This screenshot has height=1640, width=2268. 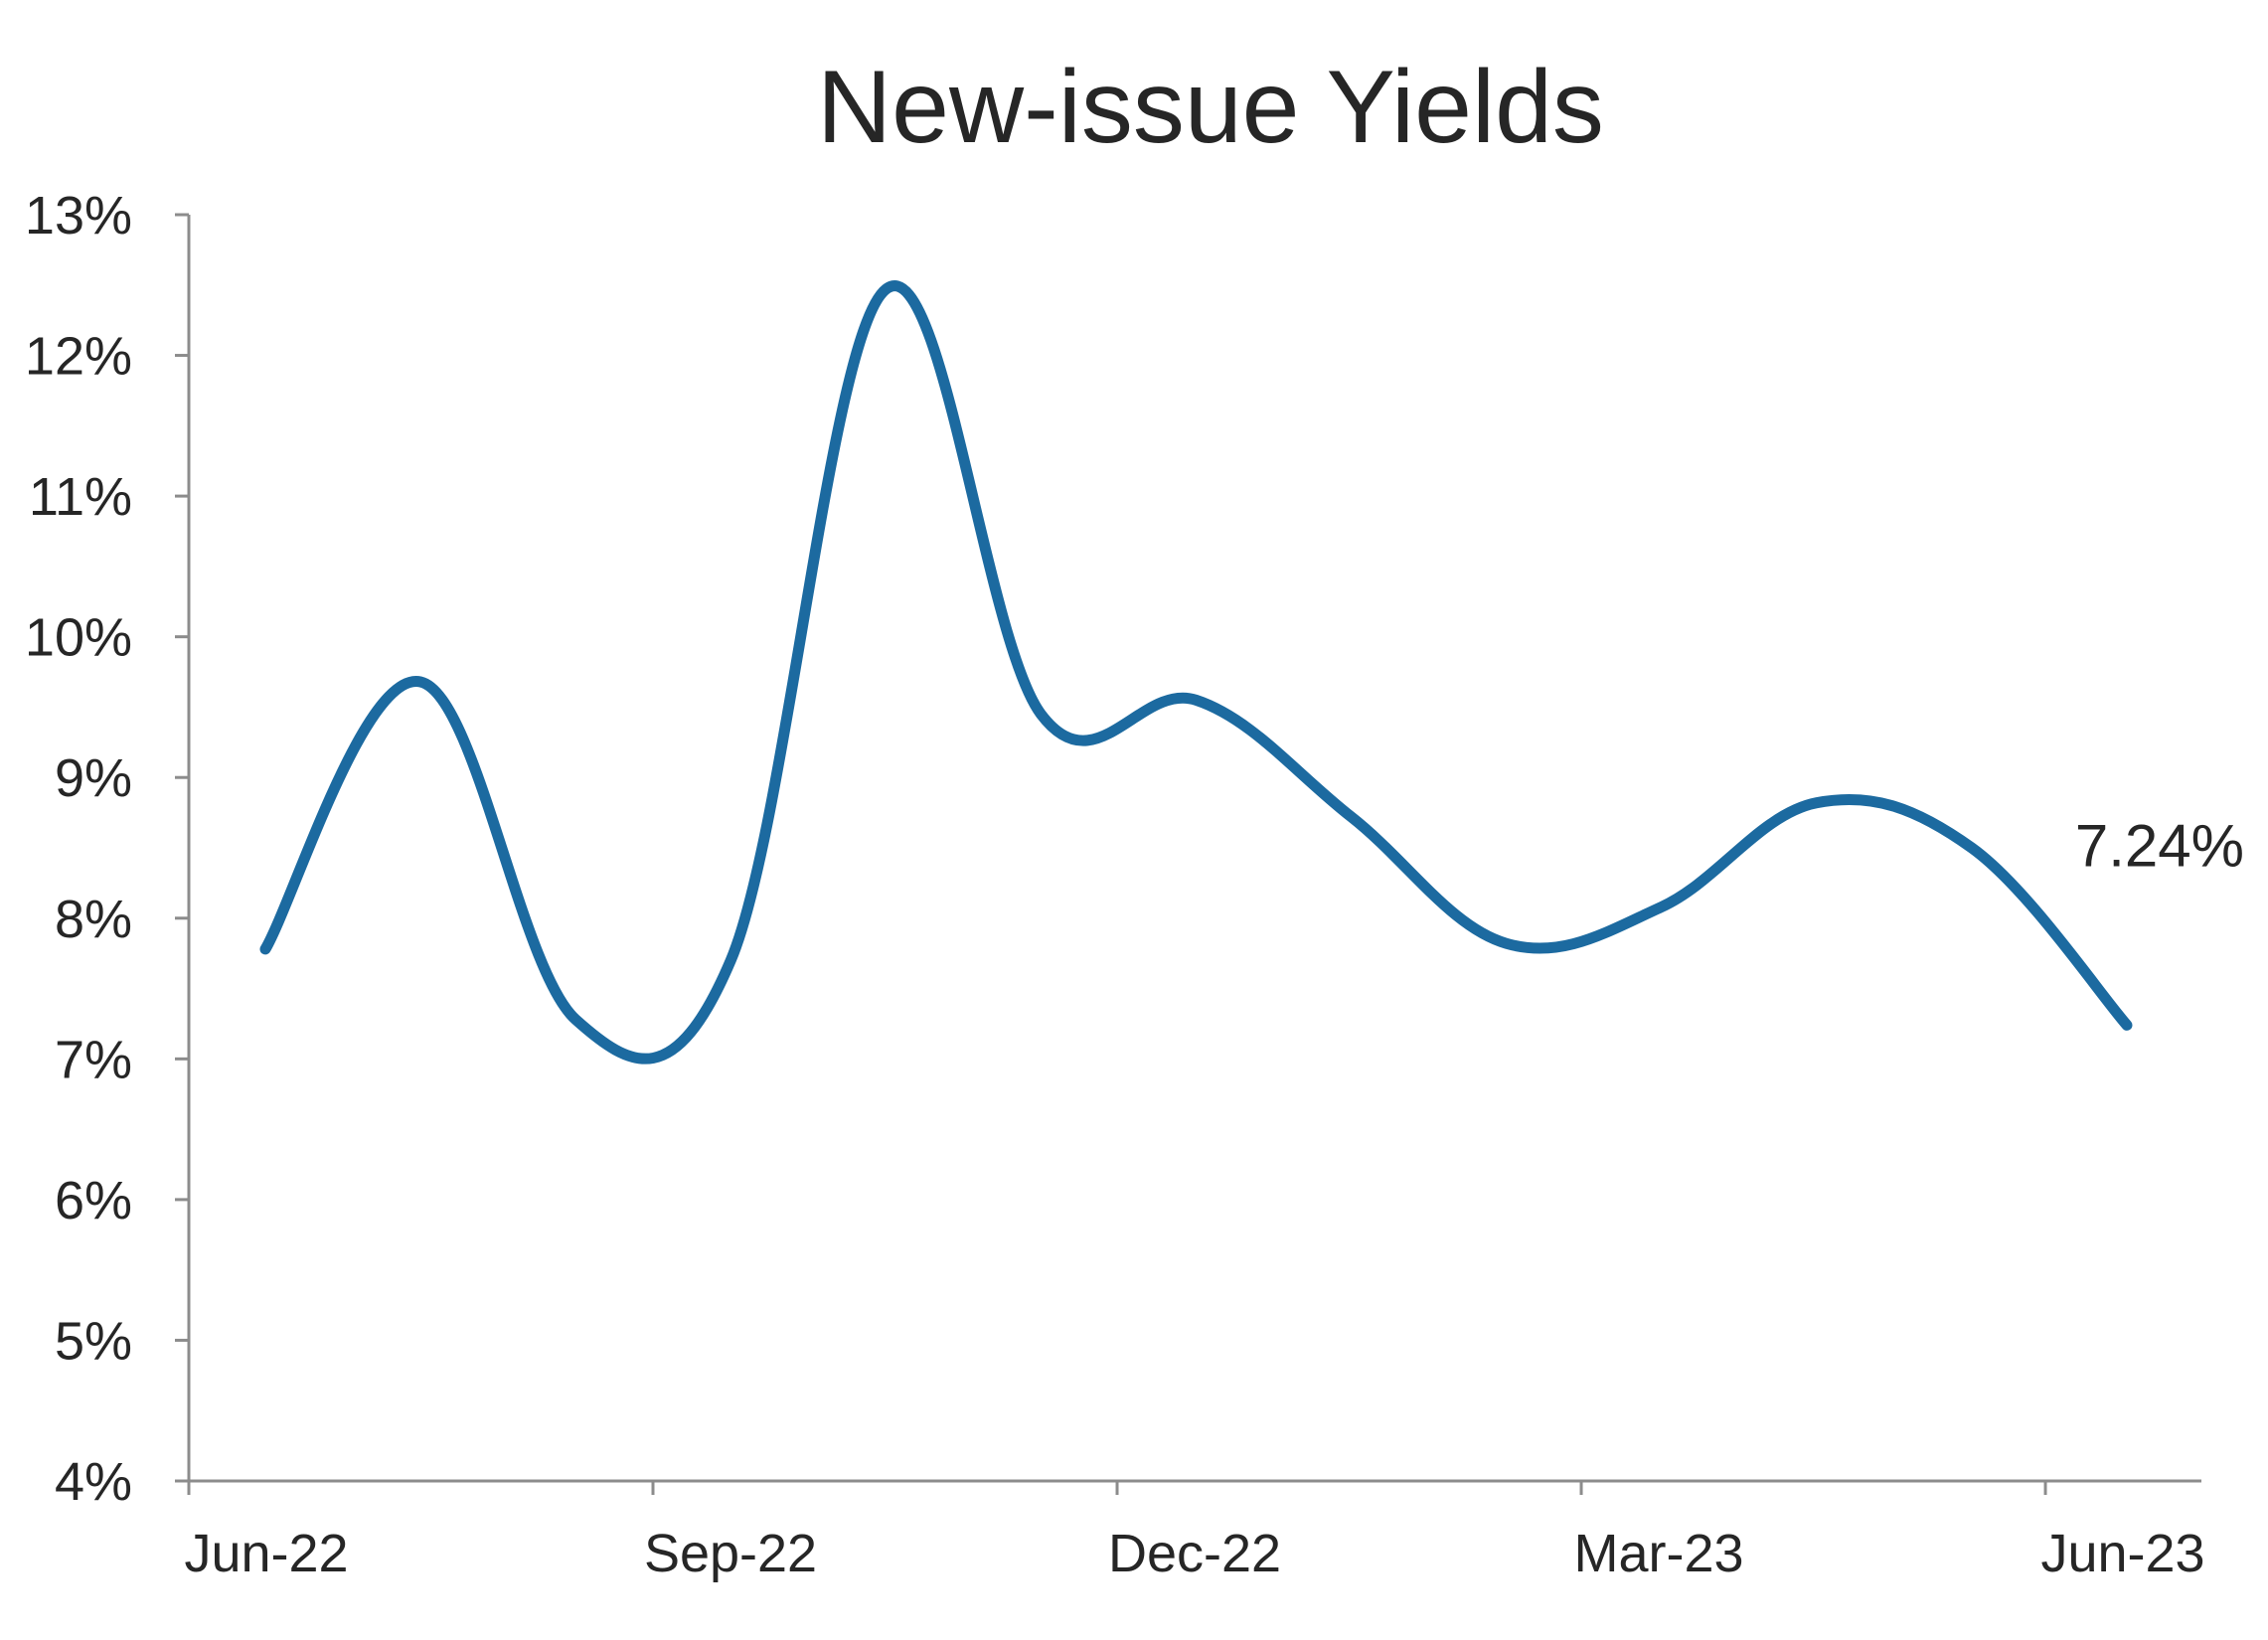 What do you see at coordinates (78, 357) in the screenshot?
I see `y-tick-label: 12%` at bounding box center [78, 357].